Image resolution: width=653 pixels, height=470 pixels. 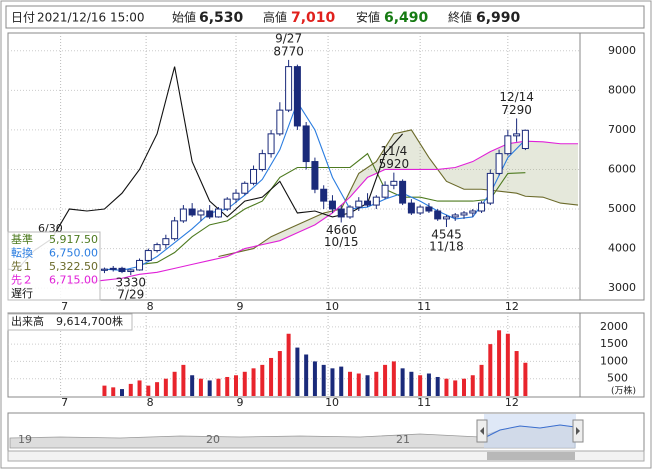 I want to click on annotation-date: 7/29, so click(x=130, y=295).